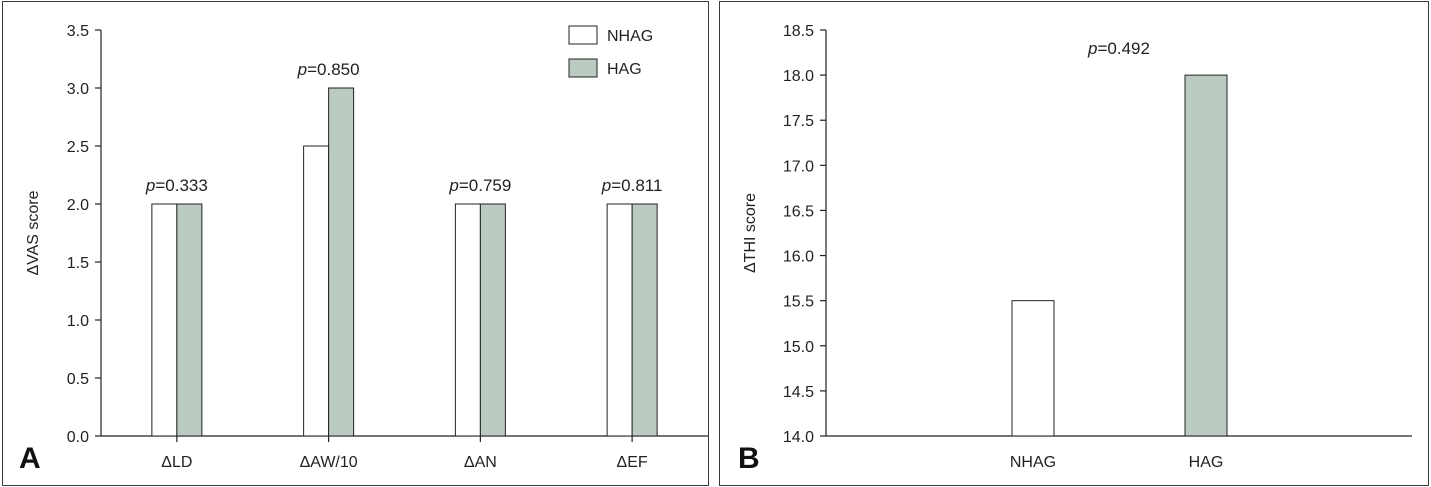  What do you see at coordinates (78, 205) in the screenshot?
I see `y-tick-label: 2.0` at bounding box center [78, 205].